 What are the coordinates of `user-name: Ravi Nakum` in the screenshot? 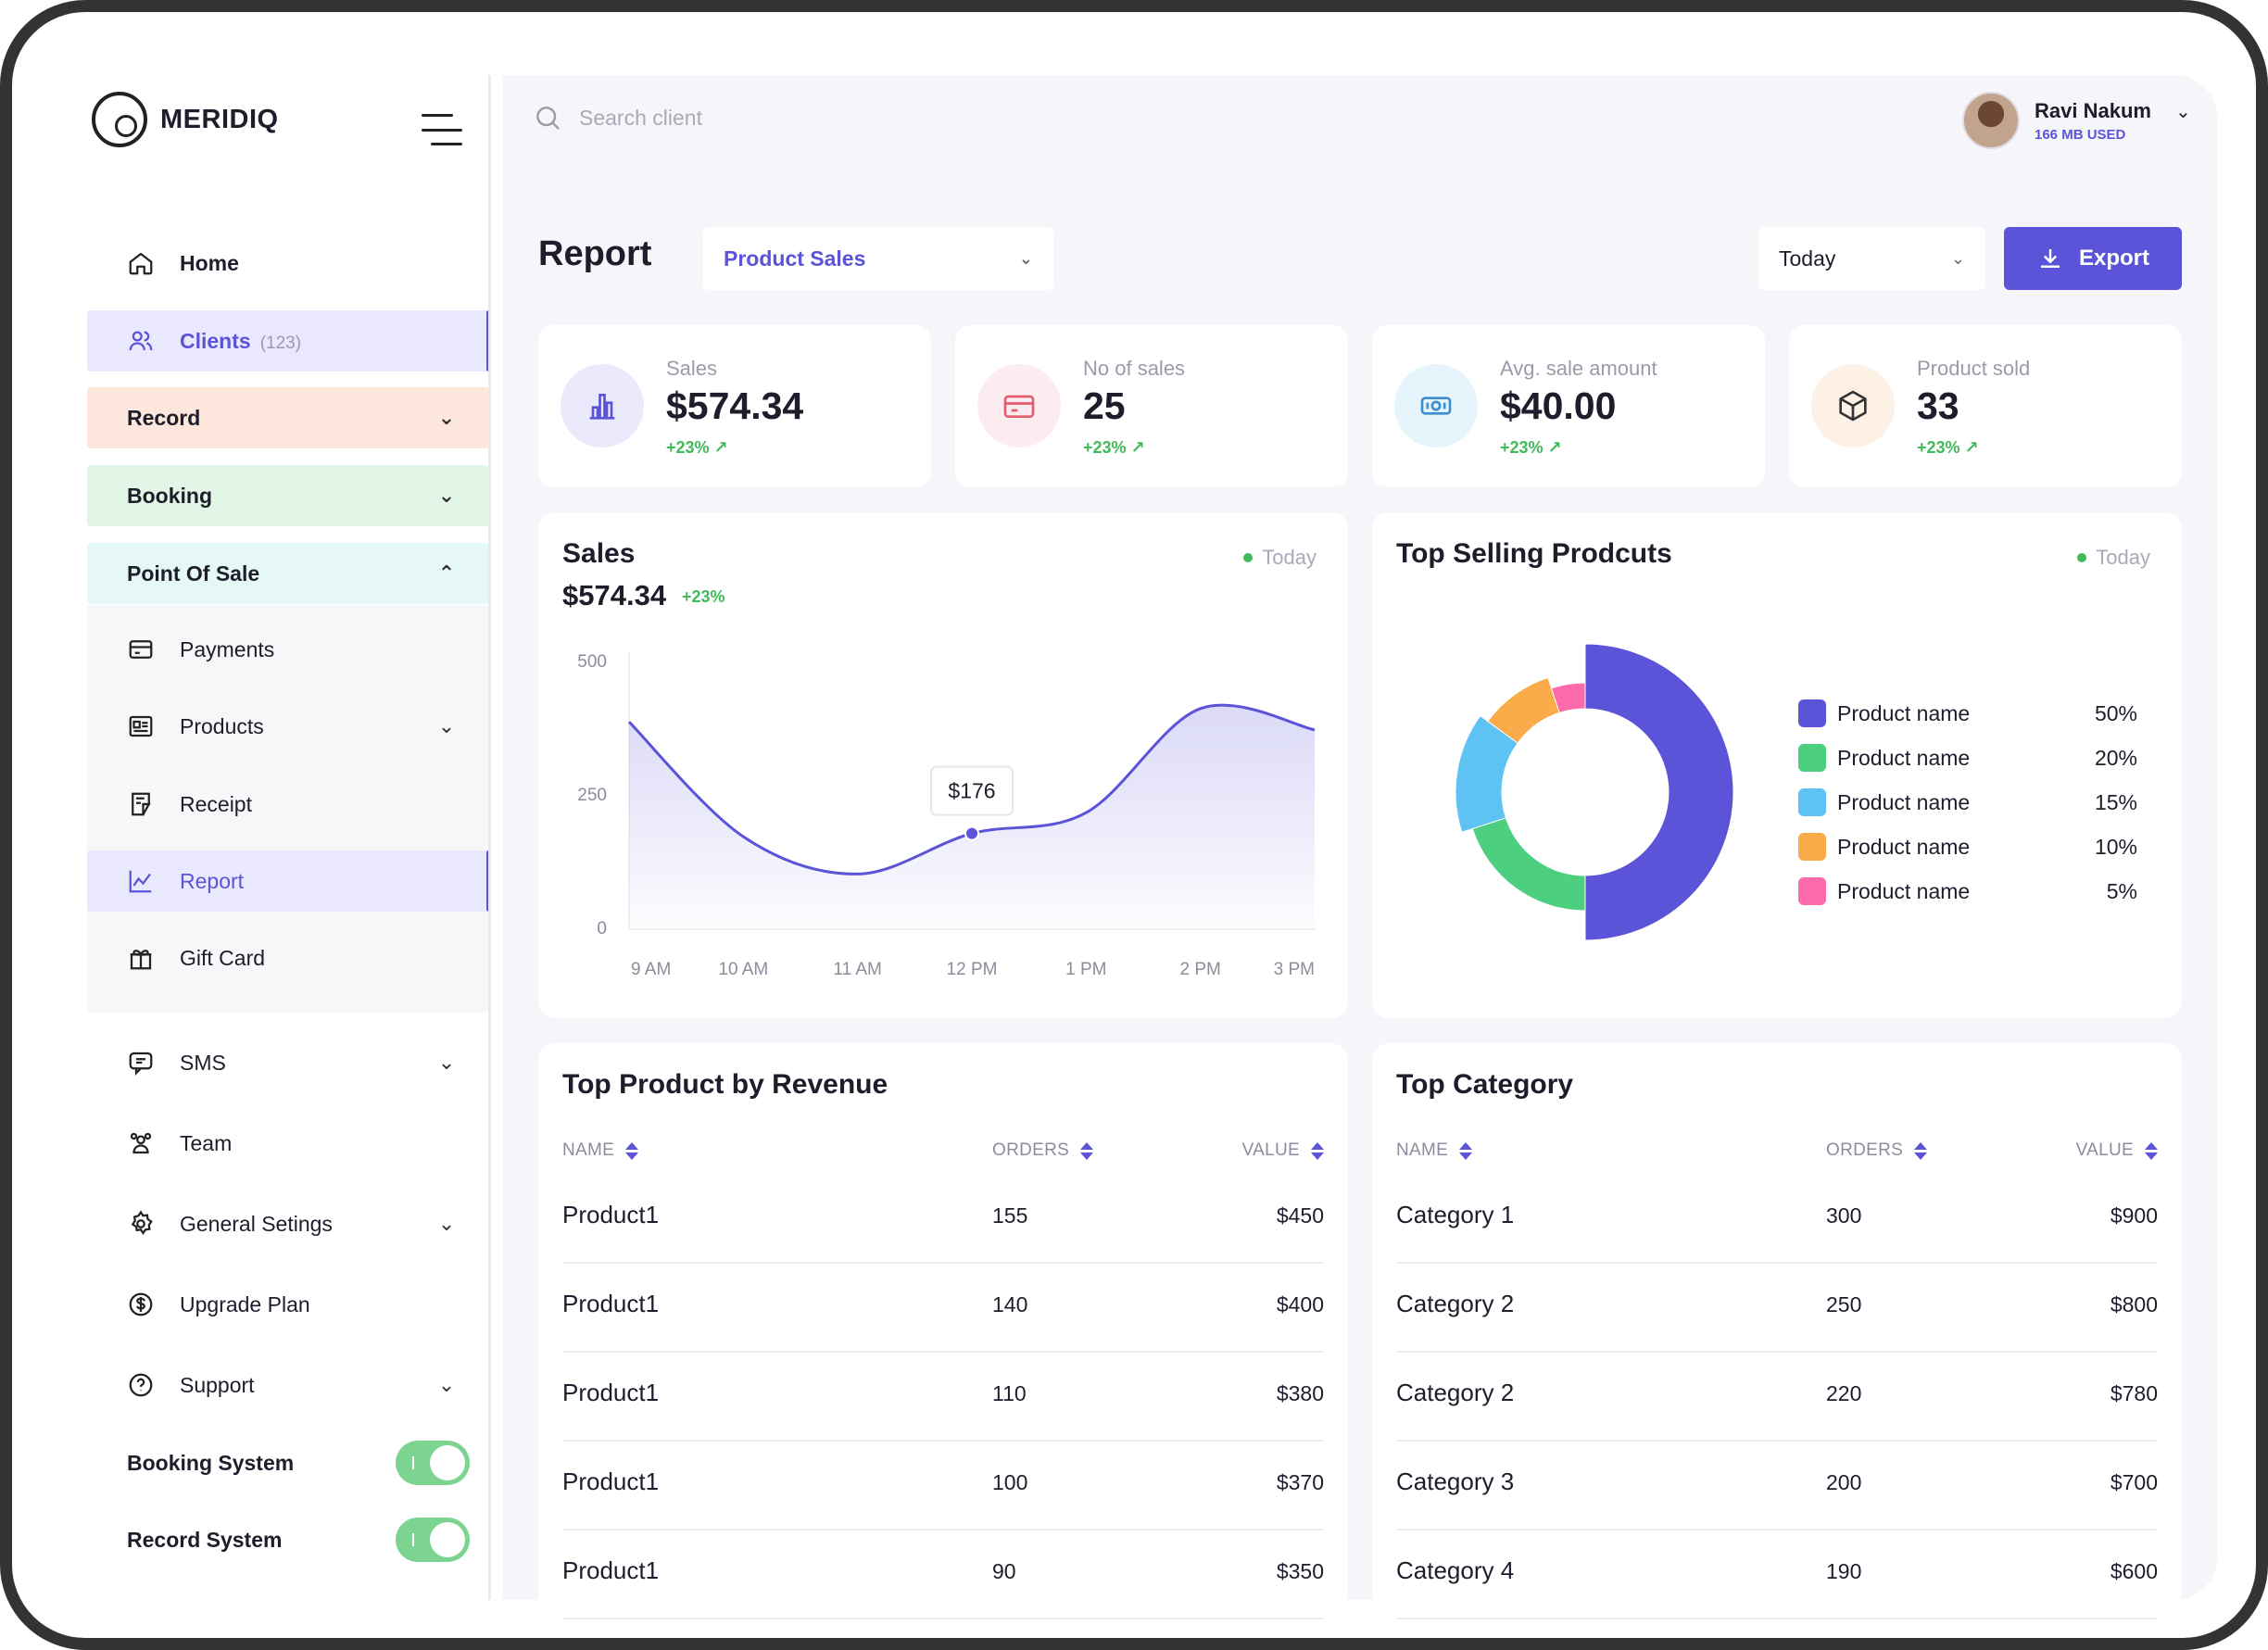 It's located at (2093, 110).